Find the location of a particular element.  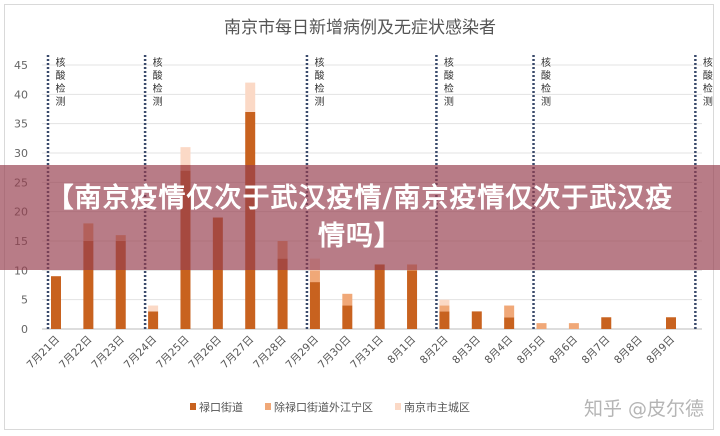

x-tick-label: 7月31日 is located at coordinates (367, 353).